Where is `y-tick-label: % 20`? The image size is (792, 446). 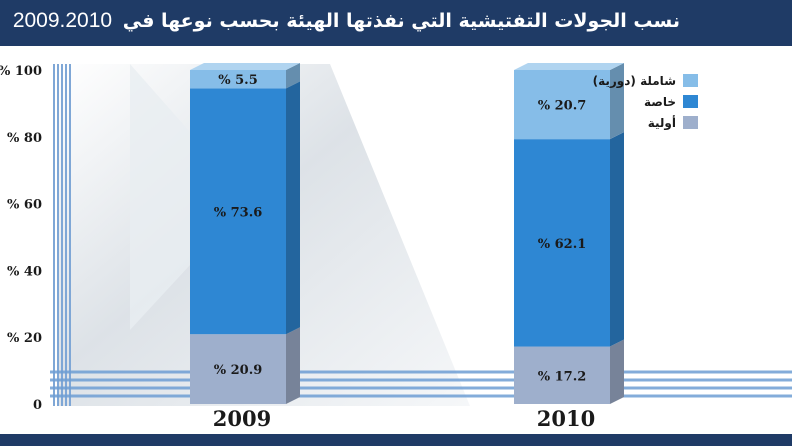
y-tick-label: % 20 is located at coordinates (24, 338).